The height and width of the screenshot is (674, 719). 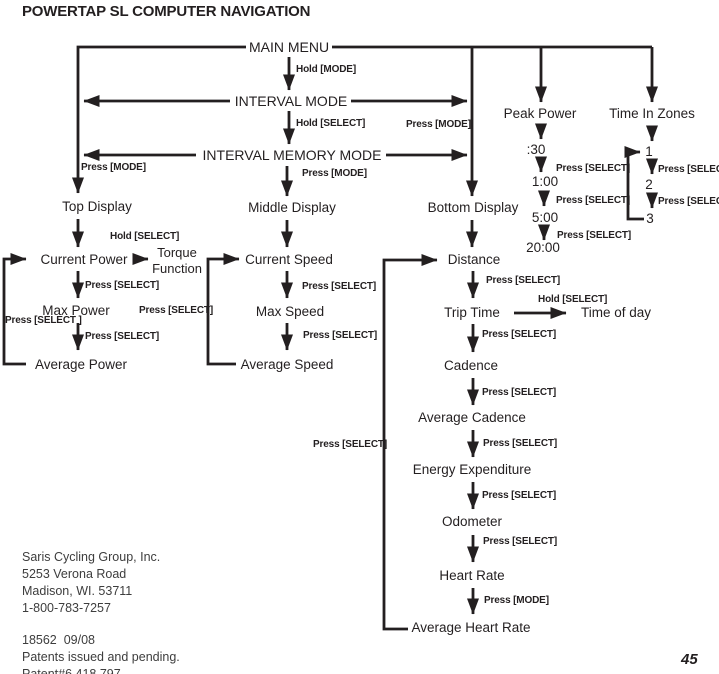 What do you see at coordinates (545, 181) in the screenshot?
I see `node-peak-interval-1m: 1:00` at bounding box center [545, 181].